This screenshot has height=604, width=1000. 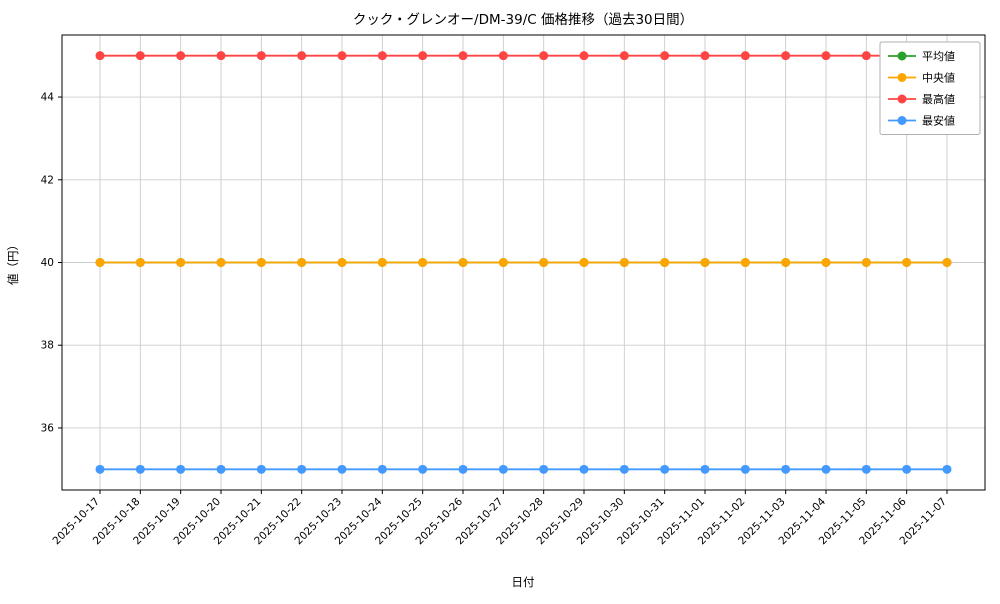 I want to click on y-axis-label: 値（円）, so click(x=13, y=262).